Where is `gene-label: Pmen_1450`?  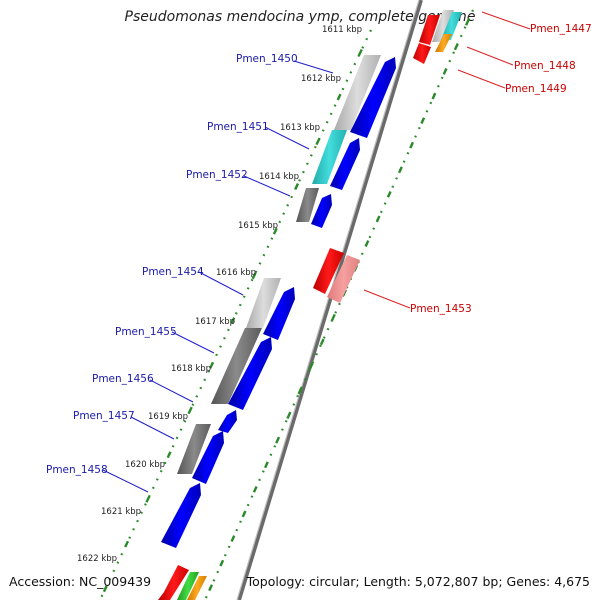
gene-label: Pmen_1450 is located at coordinates (267, 59).